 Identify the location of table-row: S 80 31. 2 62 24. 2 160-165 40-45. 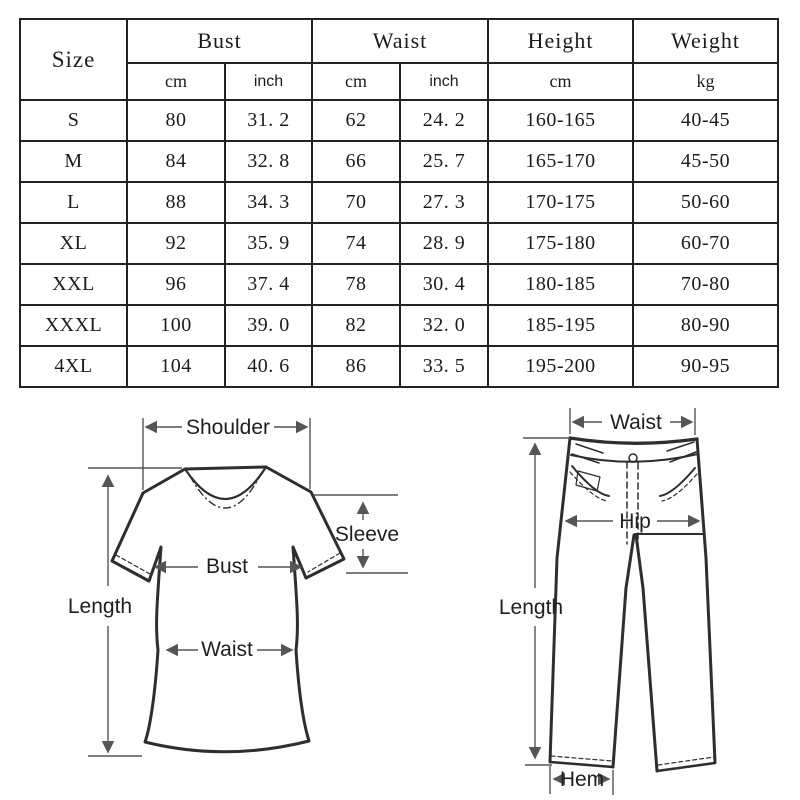
(399, 120).